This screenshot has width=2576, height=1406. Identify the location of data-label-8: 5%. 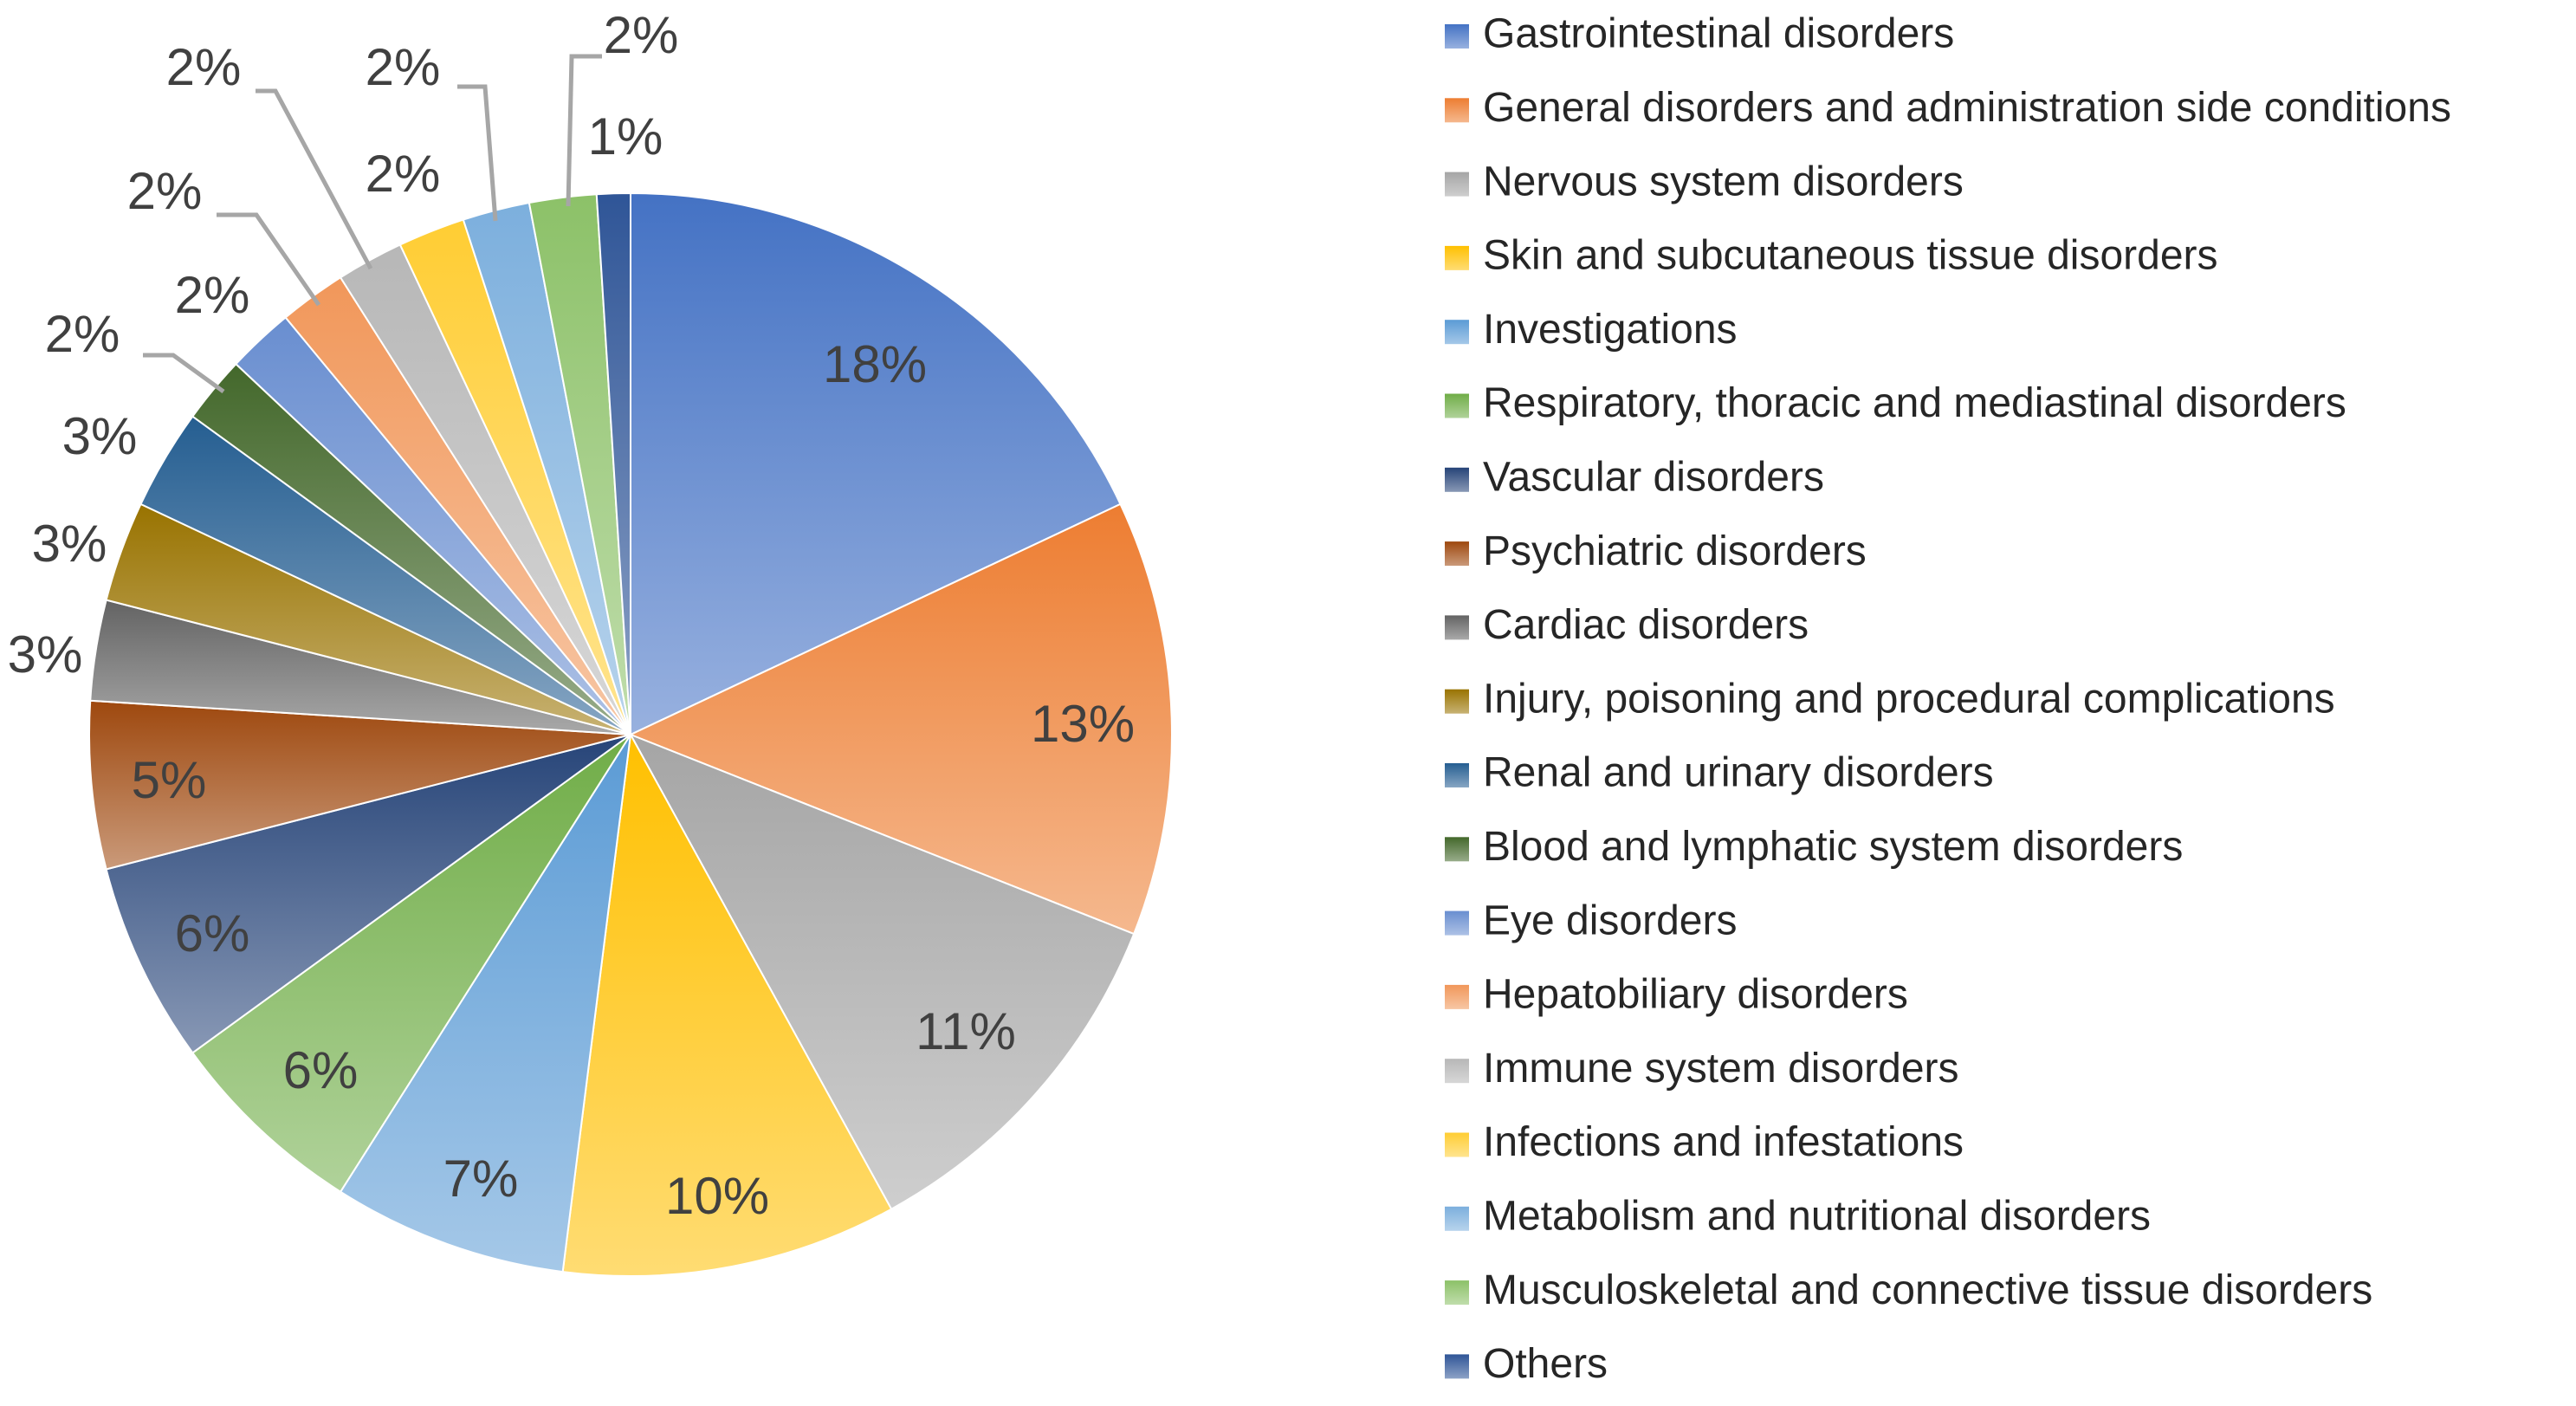
(169, 780).